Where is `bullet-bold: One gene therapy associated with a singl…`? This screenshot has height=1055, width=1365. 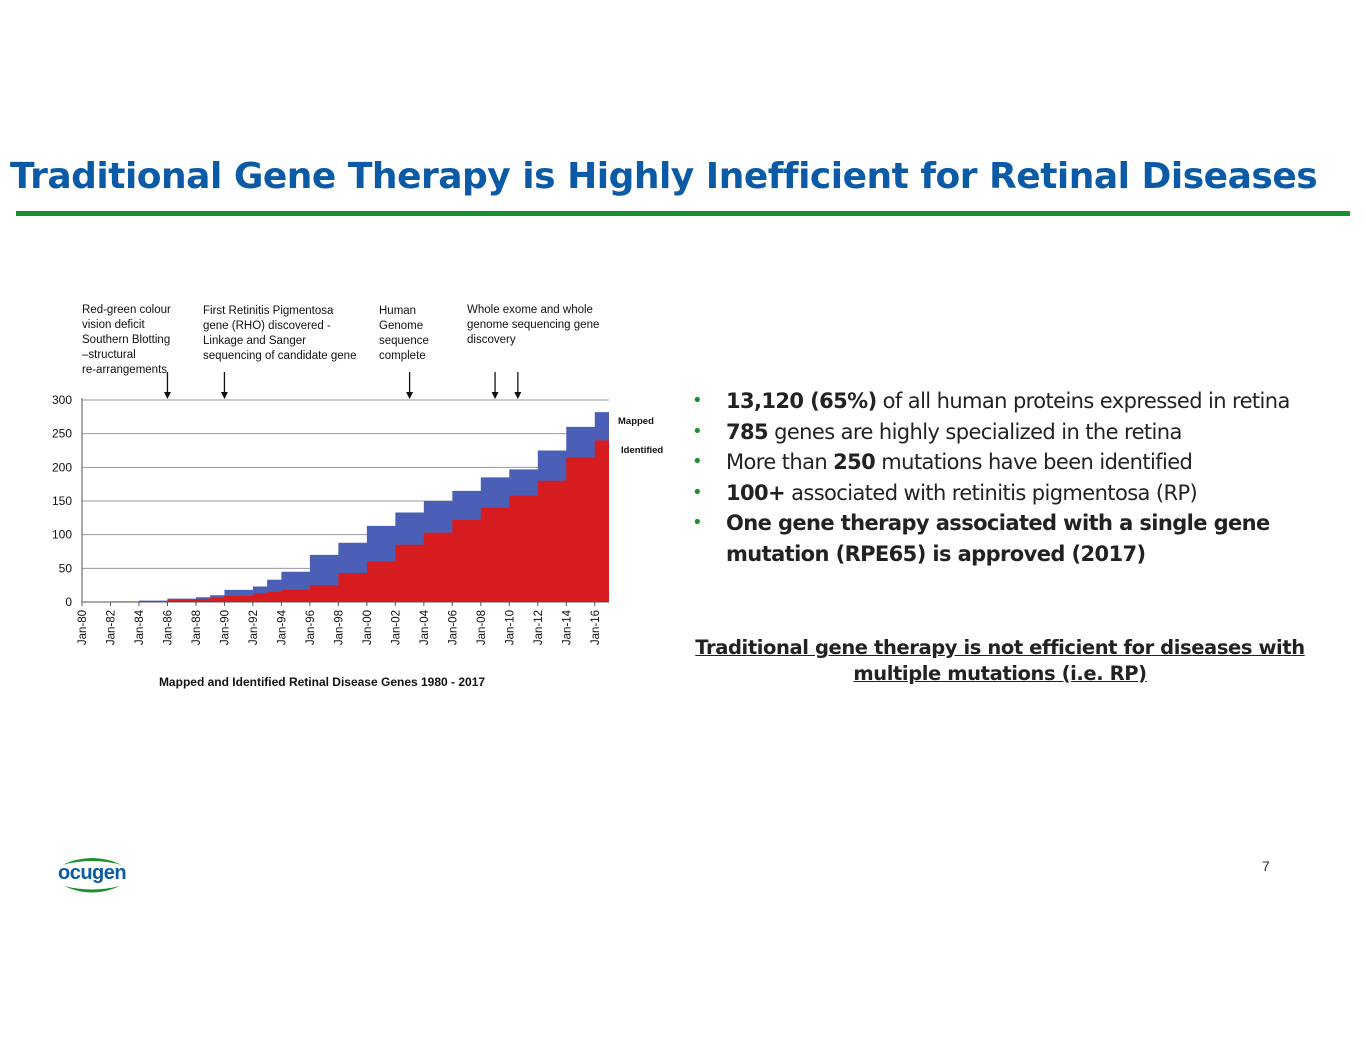
bullet-bold: One gene therapy associated with a singl… is located at coordinates (998, 538).